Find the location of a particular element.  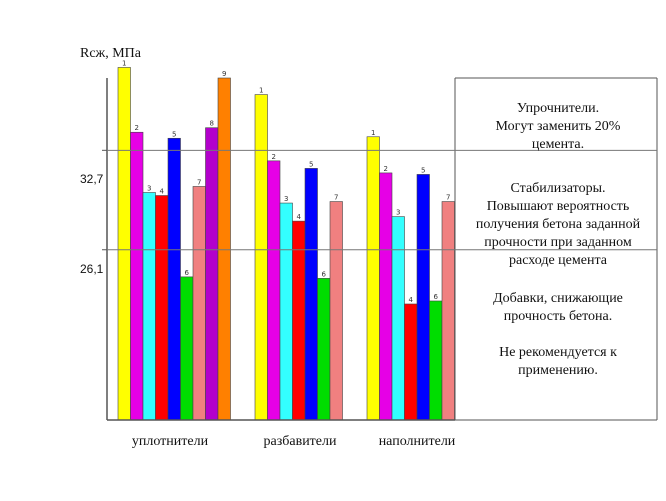

bar-label-1-3: 3 is located at coordinates (286, 199).